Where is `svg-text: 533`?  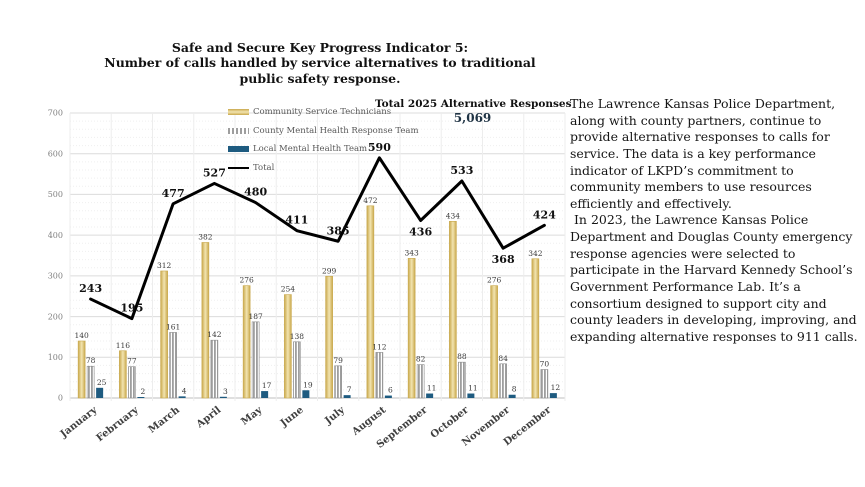 svg-text: 533 is located at coordinates (461, 170).